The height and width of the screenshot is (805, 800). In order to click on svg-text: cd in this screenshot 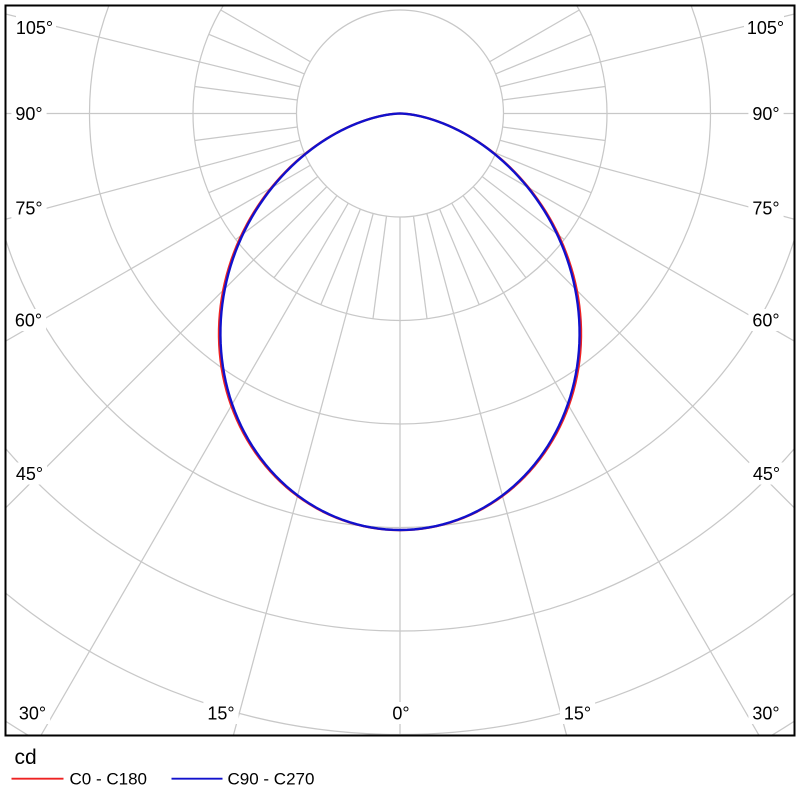, I will do `click(26, 757)`.